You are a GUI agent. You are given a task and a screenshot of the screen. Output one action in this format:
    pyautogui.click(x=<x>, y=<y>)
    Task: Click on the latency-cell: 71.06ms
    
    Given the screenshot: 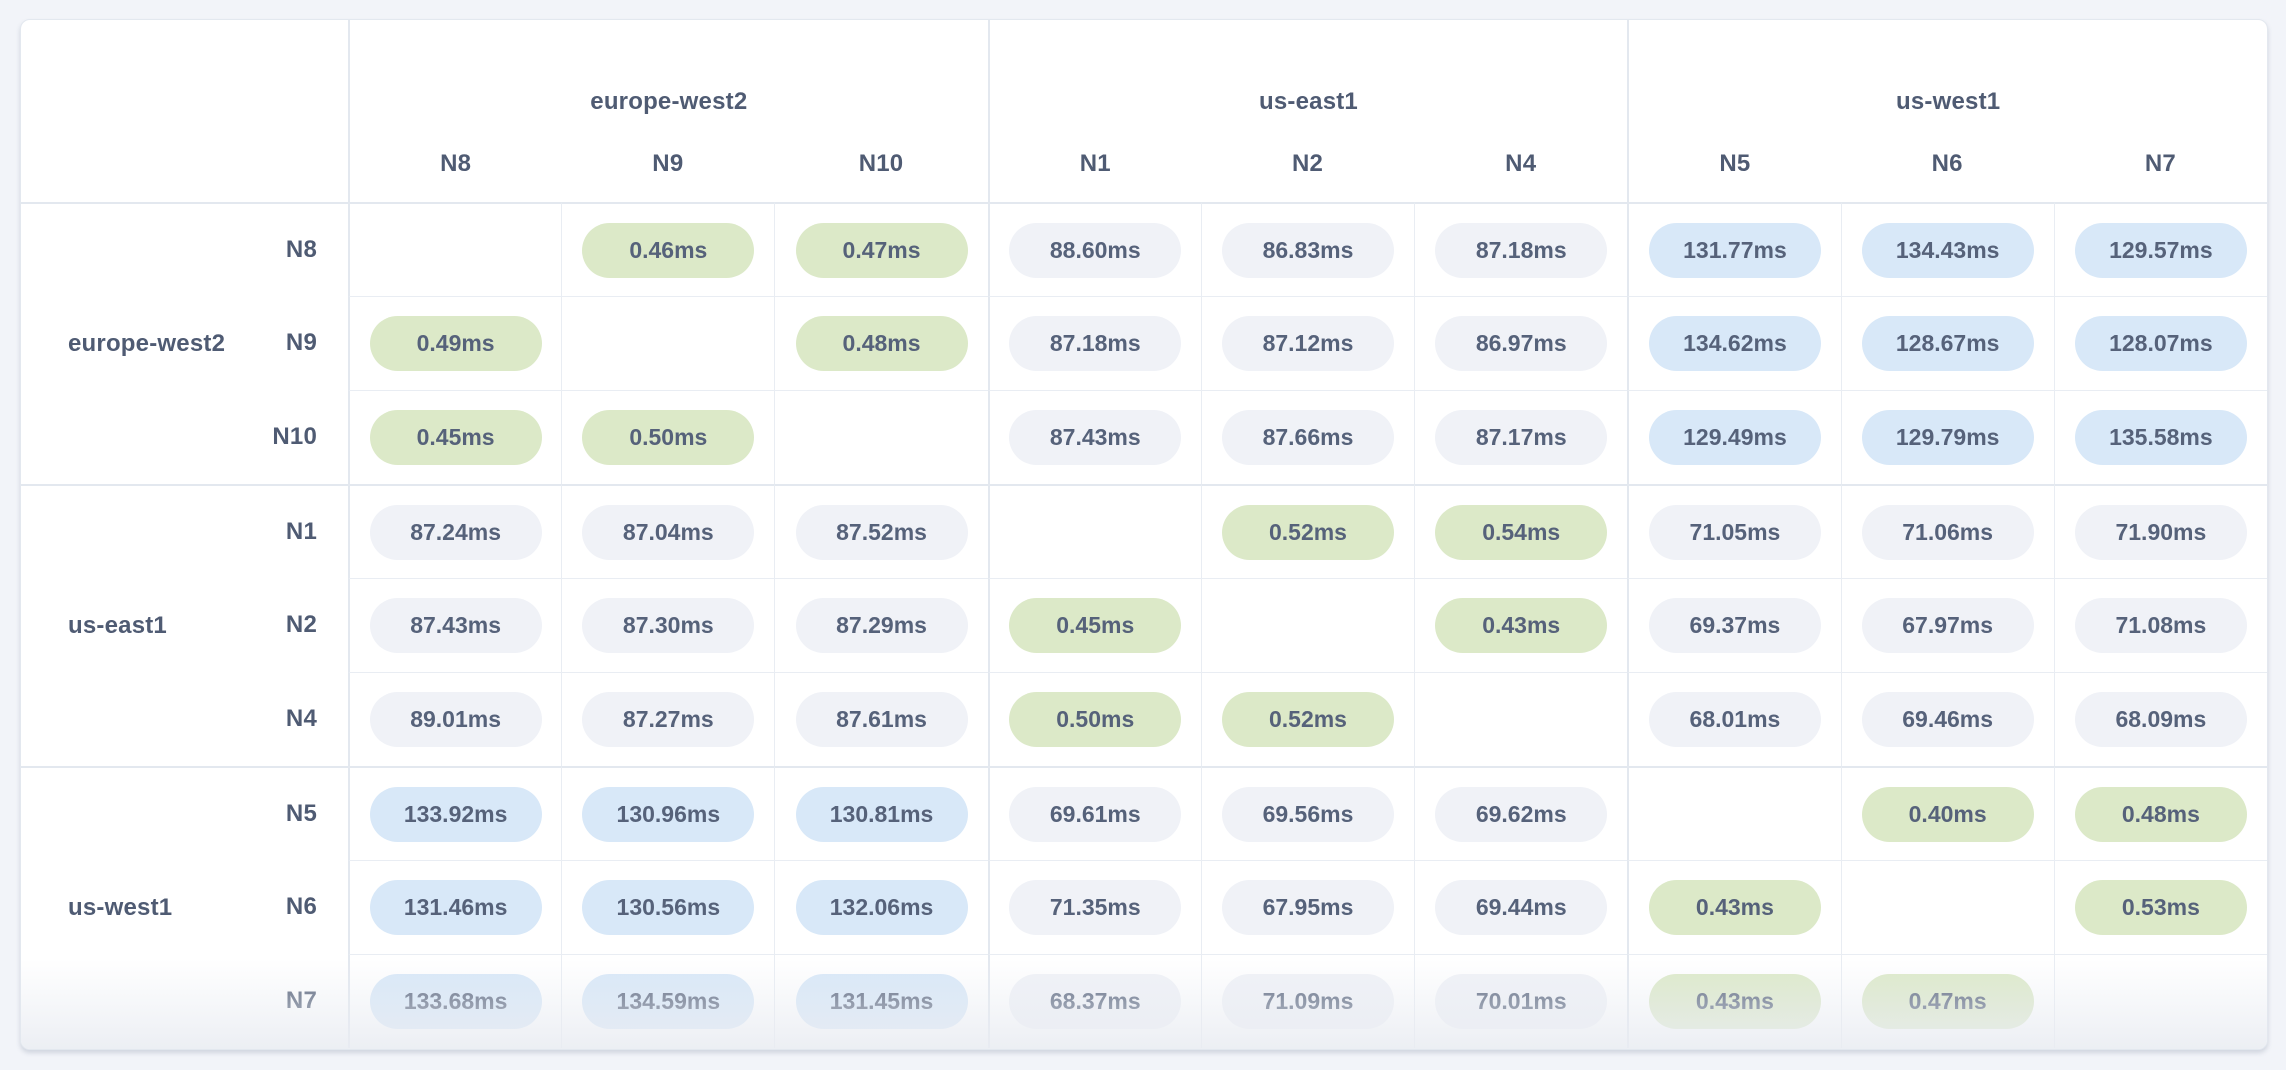 What is the action you would take?
    pyautogui.click(x=1947, y=531)
    